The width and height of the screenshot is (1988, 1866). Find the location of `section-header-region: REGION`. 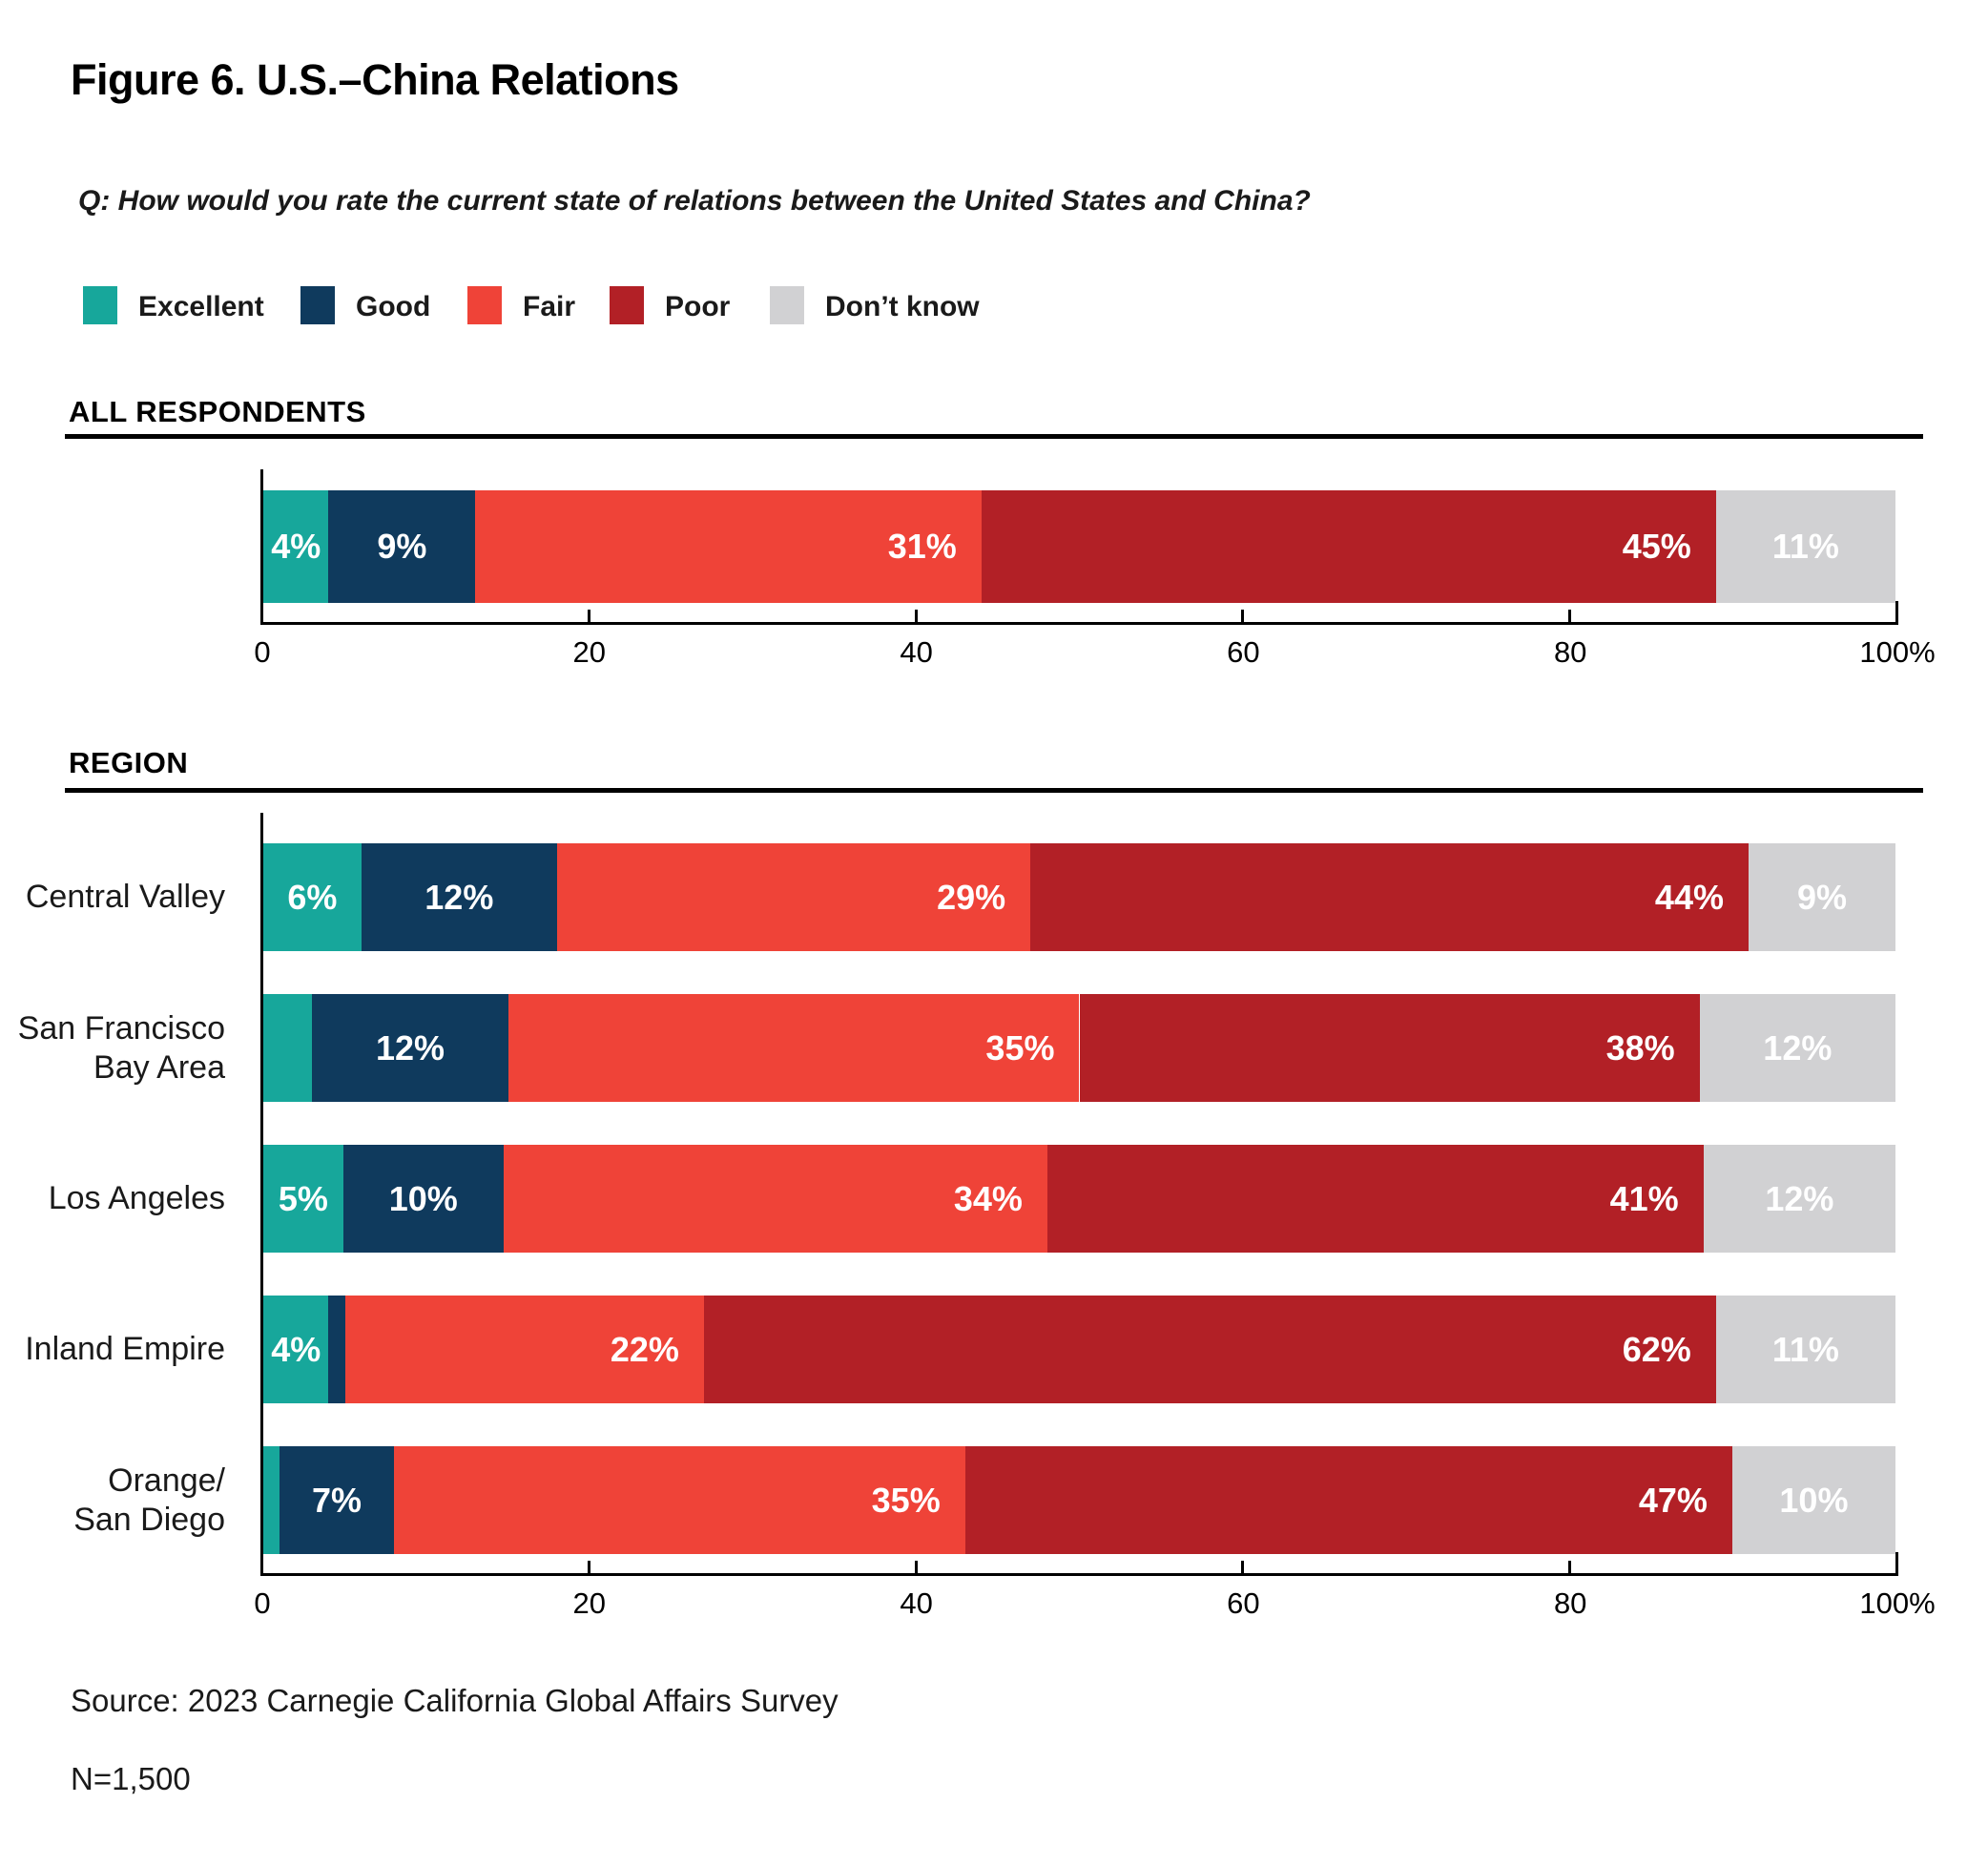

section-header-region: REGION is located at coordinates (129, 762).